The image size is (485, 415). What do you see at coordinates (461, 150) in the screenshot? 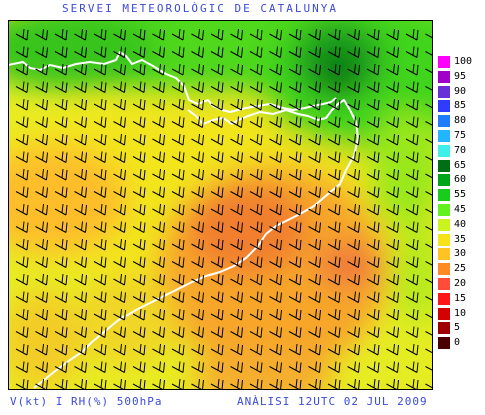
I see `legend-item: 70` at bounding box center [461, 150].